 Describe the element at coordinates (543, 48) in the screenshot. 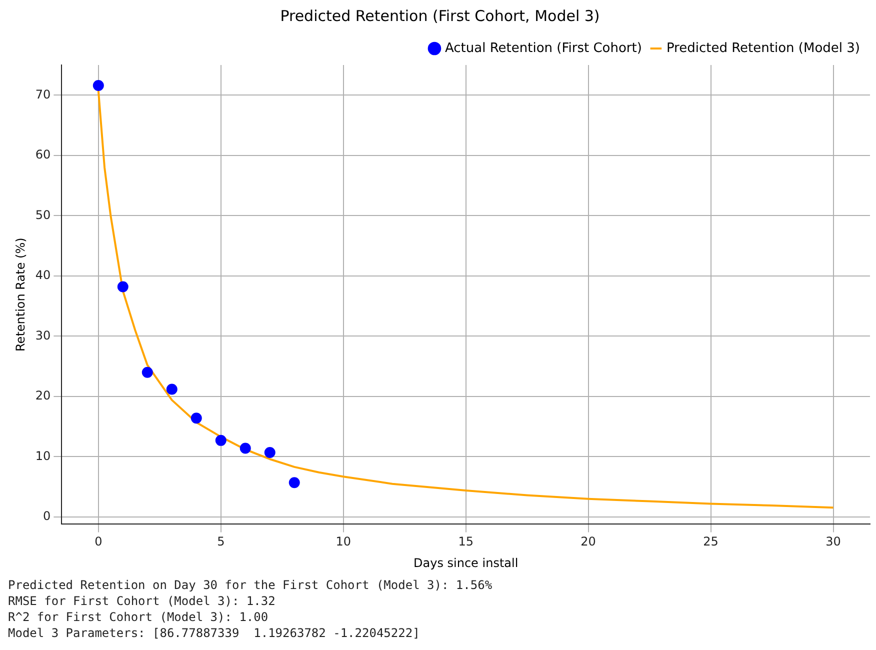

I see `legend-label: Actual Retention (First Cohort)` at that location.